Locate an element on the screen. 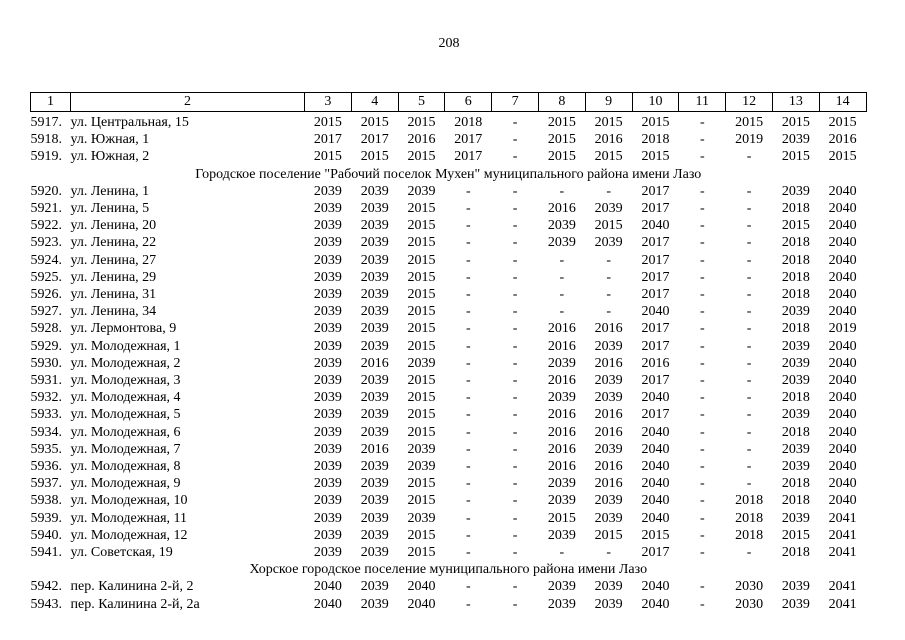 The image size is (905, 640). row-address: ул. Молодежная, 11 is located at coordinates (129, 518).